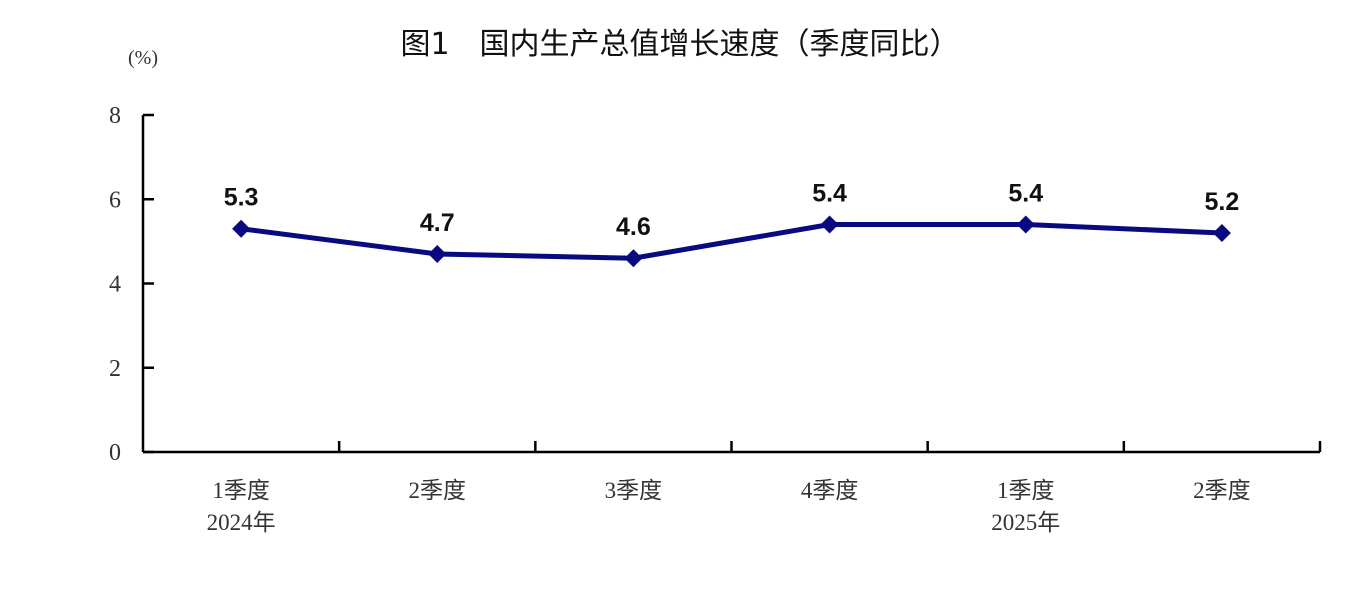 Image resolution: width=1360 pixels, height=613 pixels. Describe the element at coordinates (633, 227) in the screenshot. I see `data-label: 4.6` at that location.